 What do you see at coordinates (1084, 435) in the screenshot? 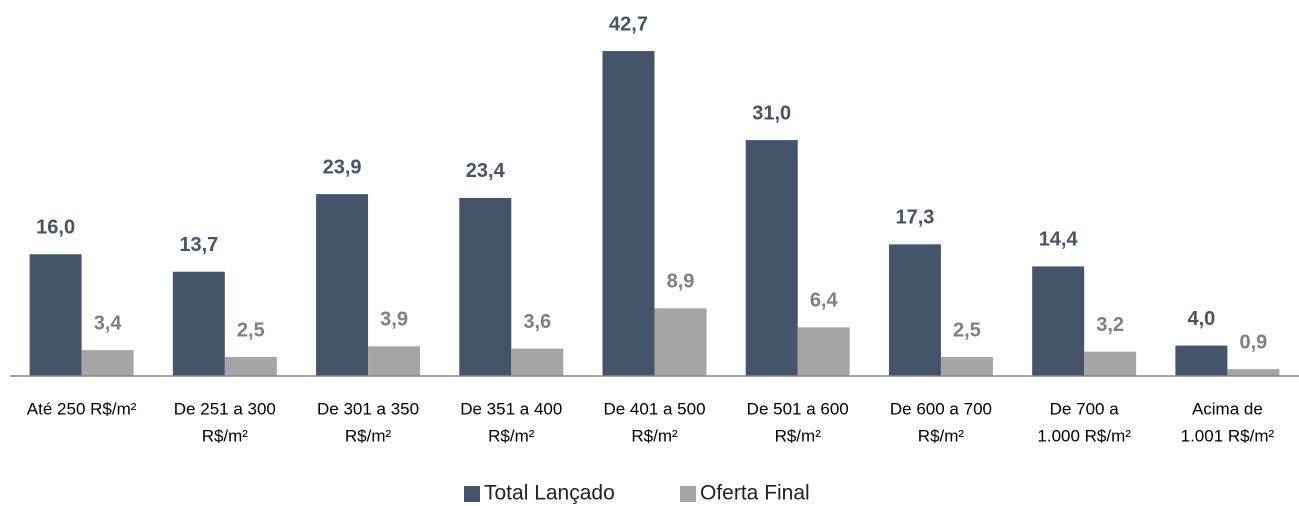
I see `x-tick-label: 1.000 R$/m²` at bounding box center [1084, 435].